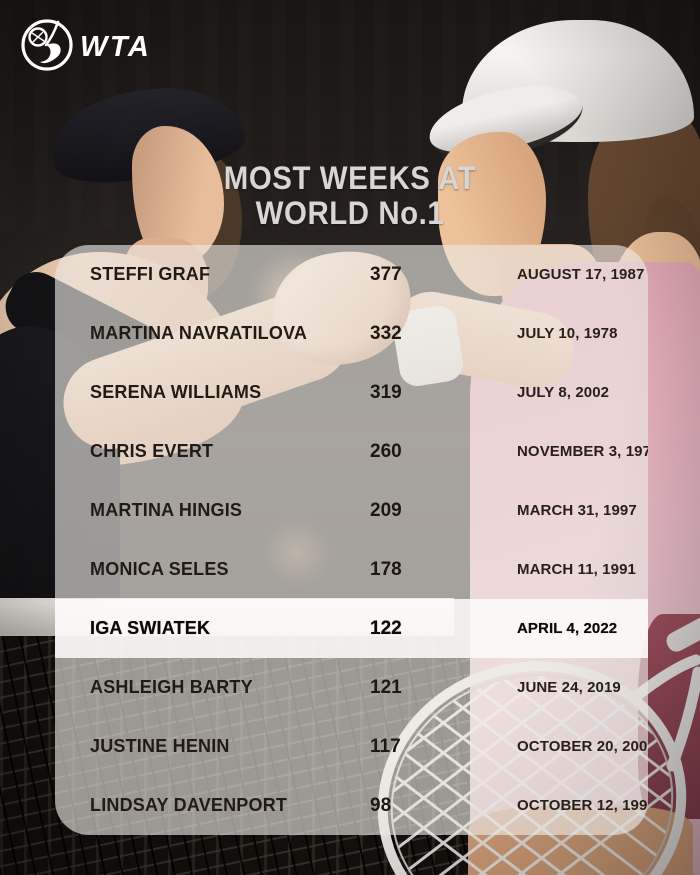 This screenshot has height=875, width=700. I want to click on table-row: MONICA SELES 178 MARCH 11, 1991, so click(351, 569).